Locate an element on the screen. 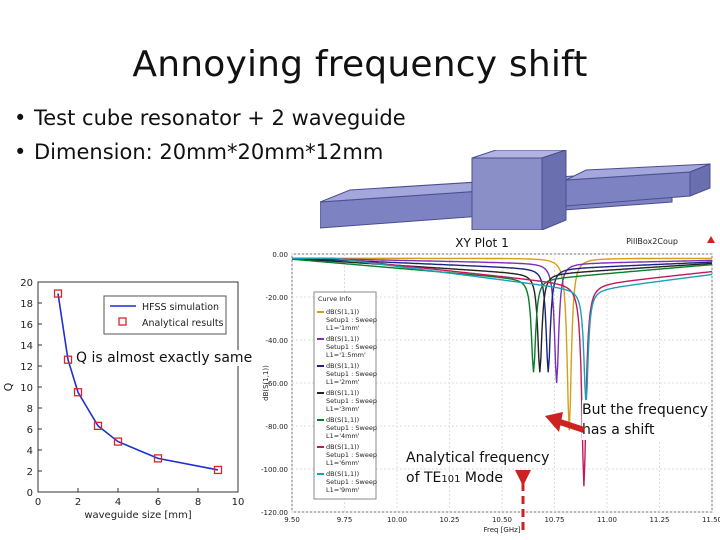 The image size is (720, 540). xy-xtick-label: 11.00 is located at coordinates (607, 520).